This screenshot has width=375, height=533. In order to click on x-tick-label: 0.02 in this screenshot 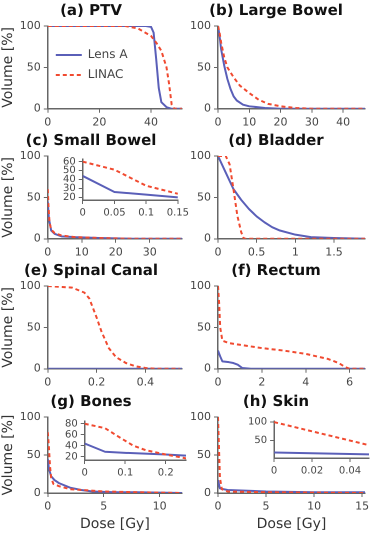, I will do `click(312, 471)`.